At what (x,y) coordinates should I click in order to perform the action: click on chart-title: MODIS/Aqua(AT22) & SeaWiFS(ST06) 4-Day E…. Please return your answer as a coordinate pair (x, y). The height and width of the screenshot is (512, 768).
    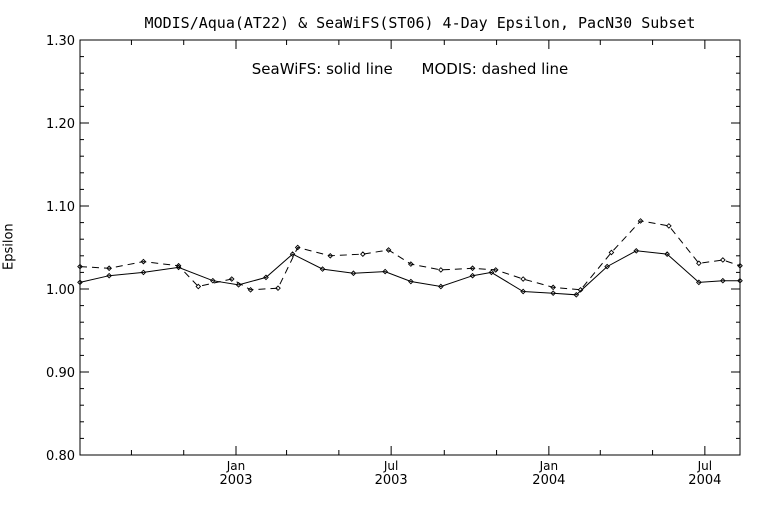
    Looking at the image, I should click on (420, 23).